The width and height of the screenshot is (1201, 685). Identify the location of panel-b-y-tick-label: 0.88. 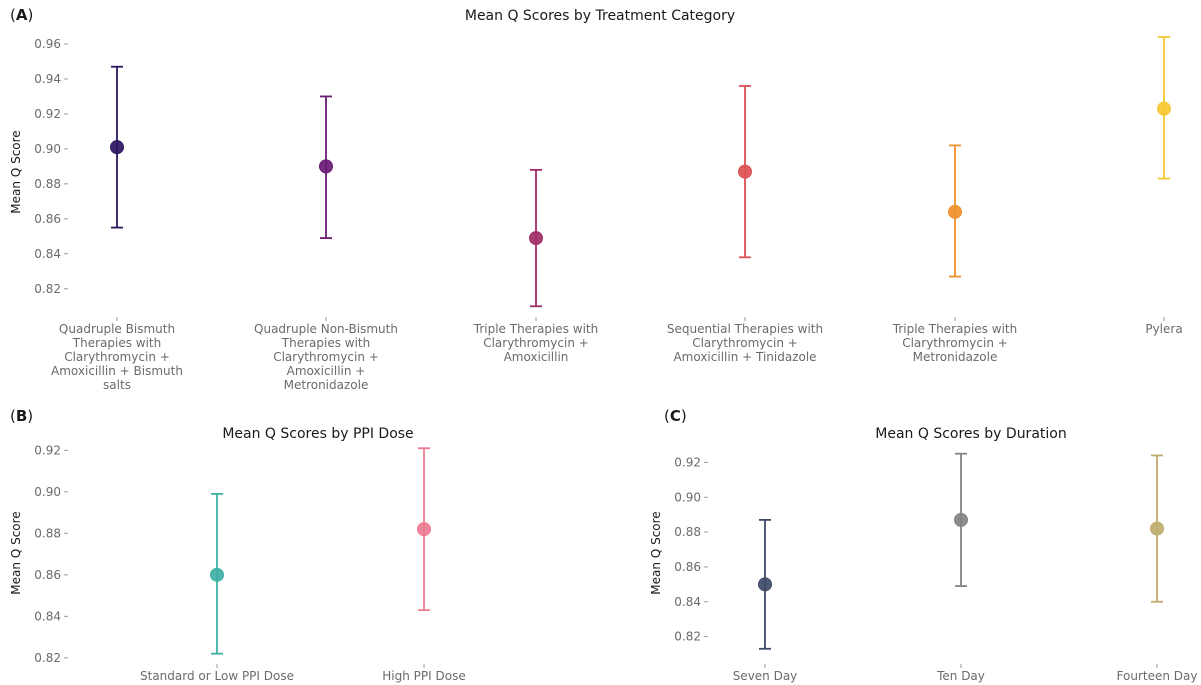
(47, 533).